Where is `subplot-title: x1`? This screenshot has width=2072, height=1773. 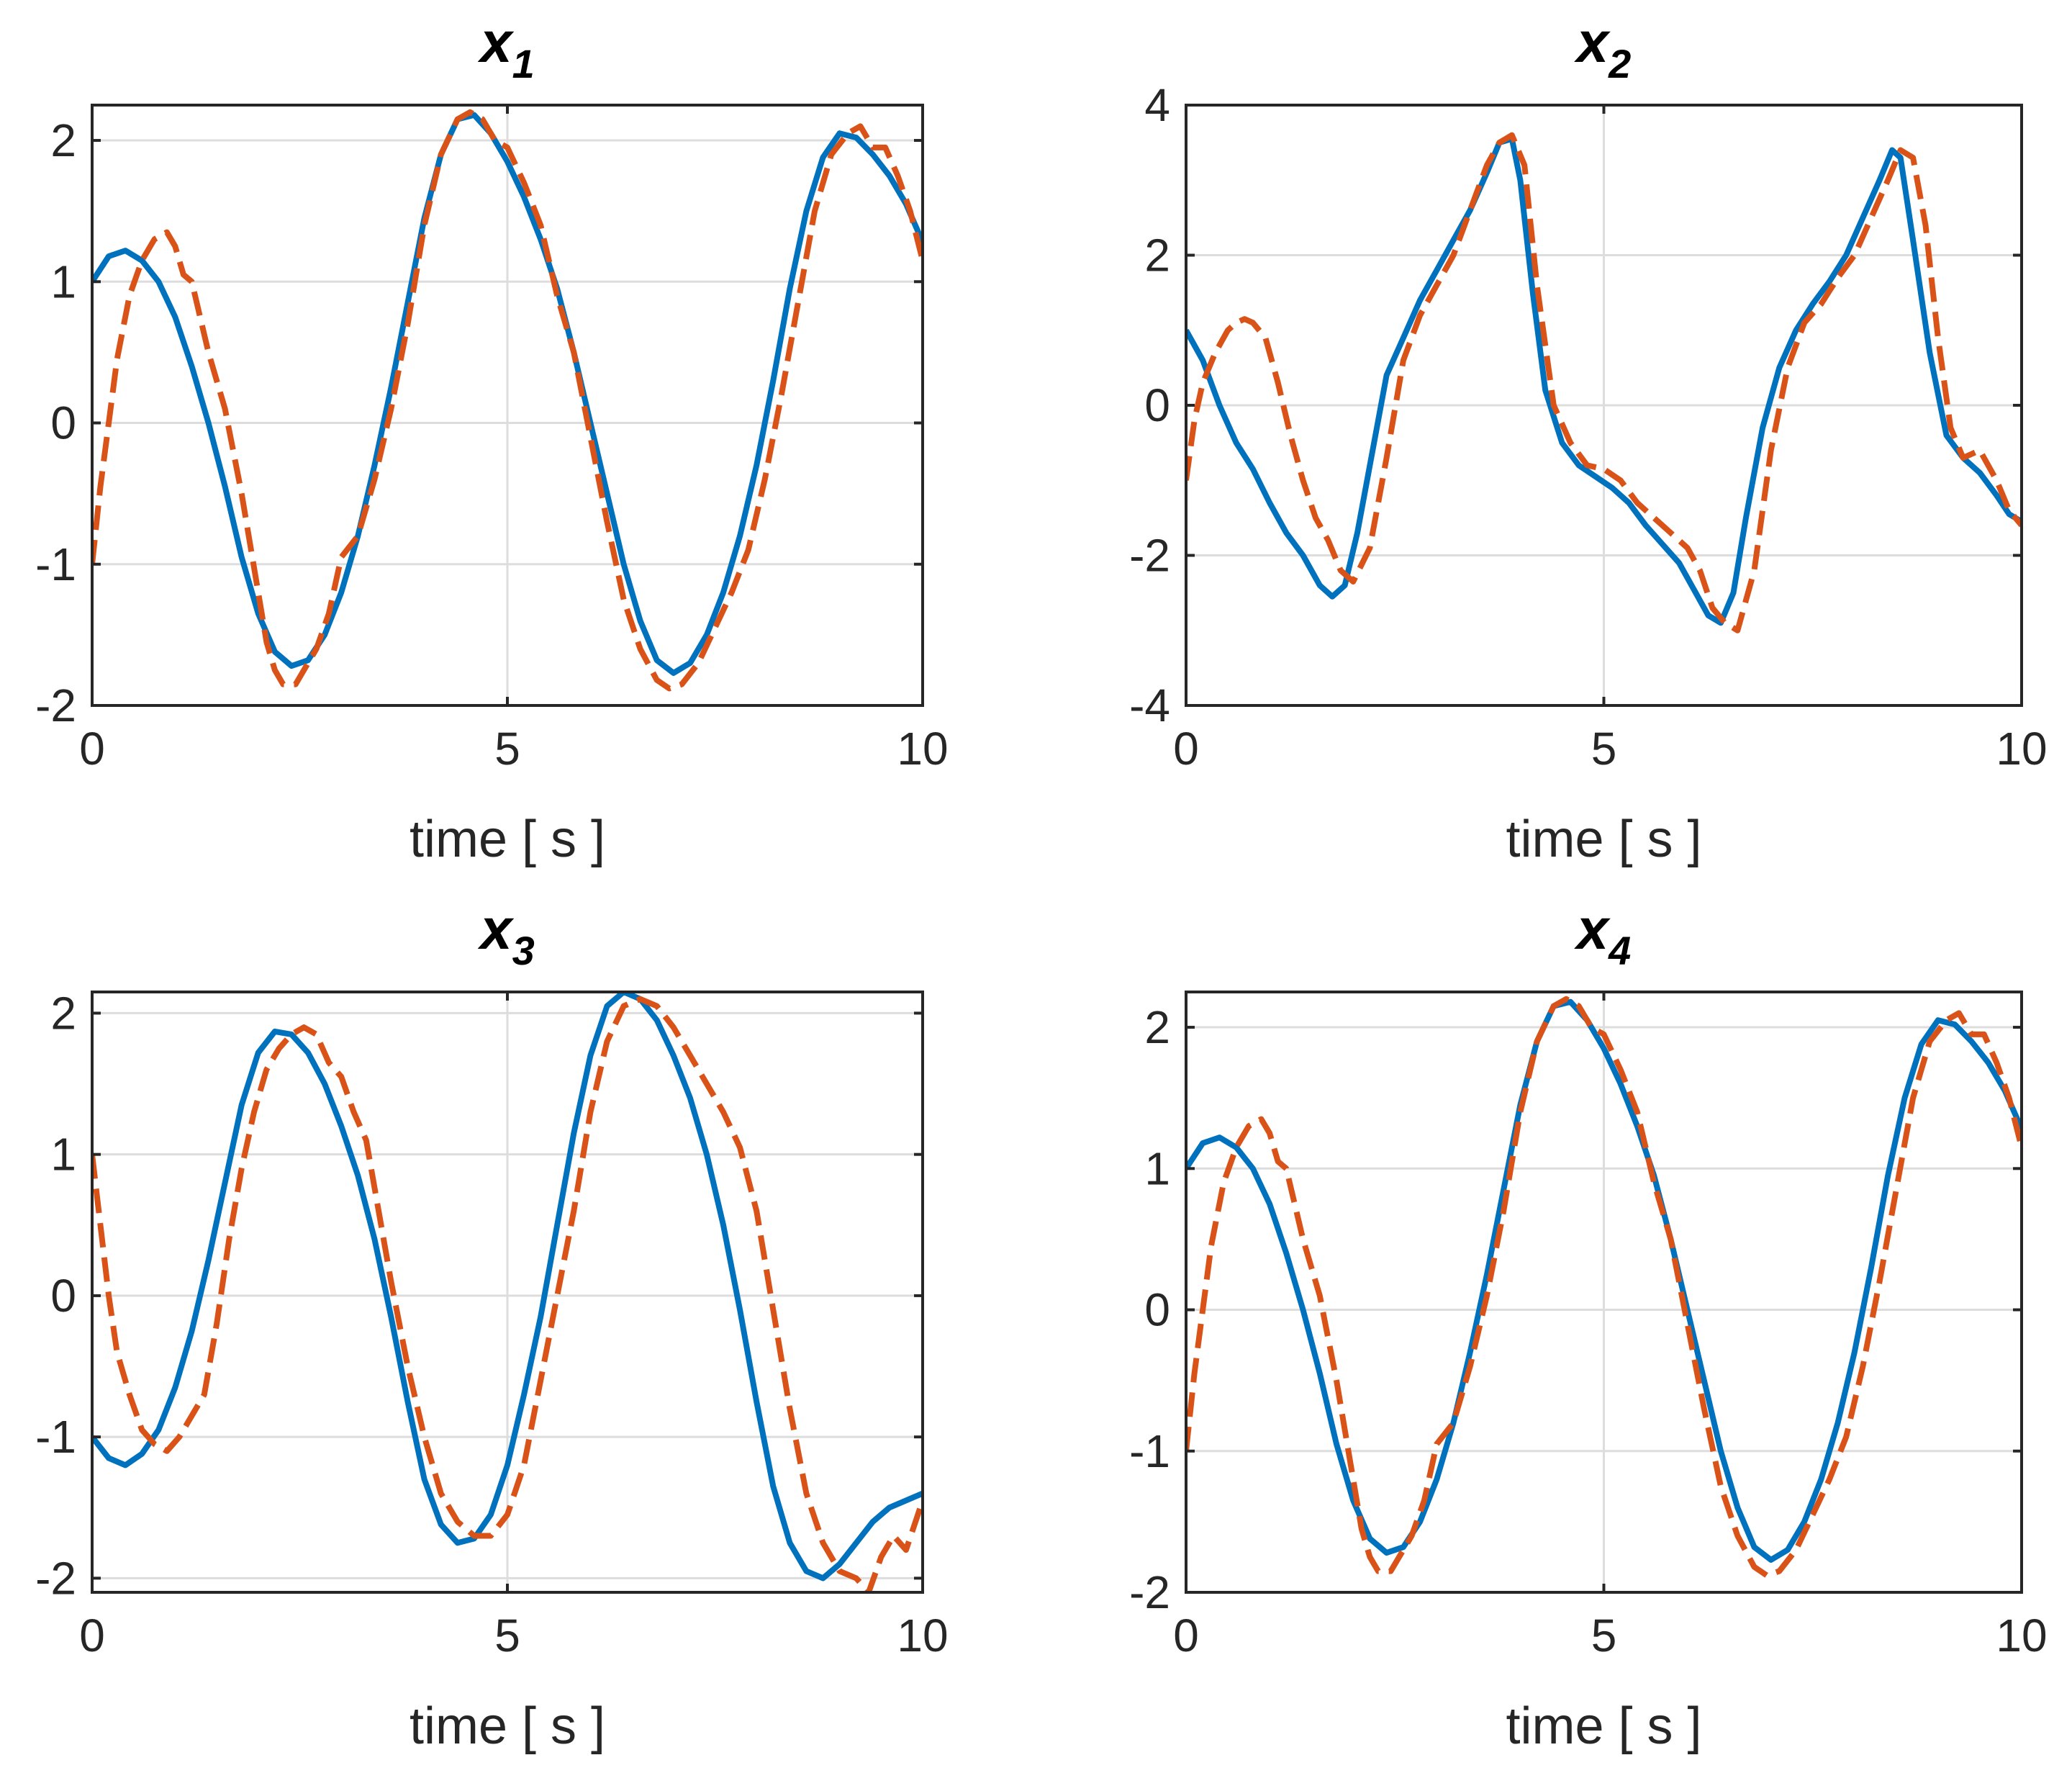
subplot-title: x1 is located at coordinates (506, 48).